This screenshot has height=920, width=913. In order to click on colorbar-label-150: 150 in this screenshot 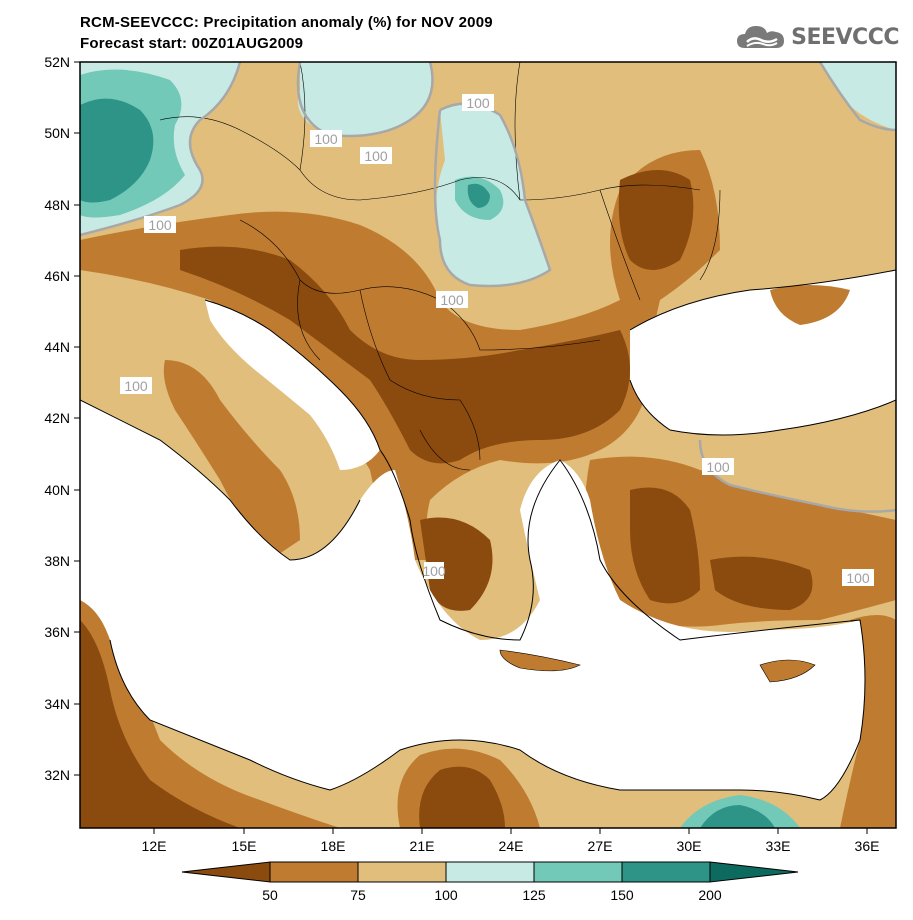, I will do `click(622, 895)`.